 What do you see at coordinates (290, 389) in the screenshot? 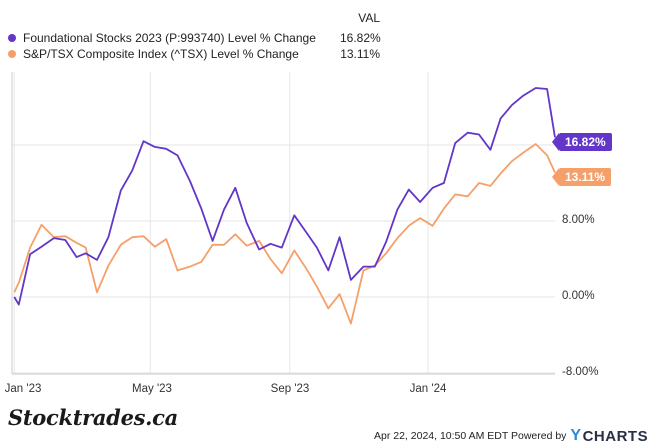
I see `x-tick-label: Sep '23` at bounding box center [290, 389].